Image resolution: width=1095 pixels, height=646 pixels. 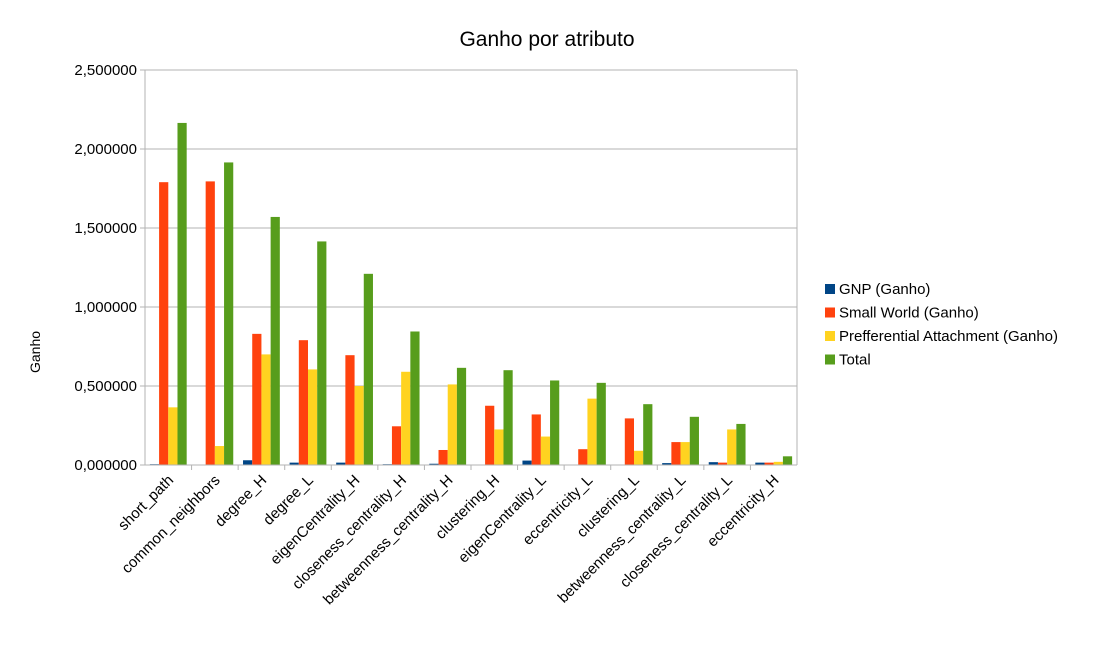 What do you see at coordinates (35, 352) in the screenshot?
I see `y-axis-title: Ganho` at bounding box center [35, 352].